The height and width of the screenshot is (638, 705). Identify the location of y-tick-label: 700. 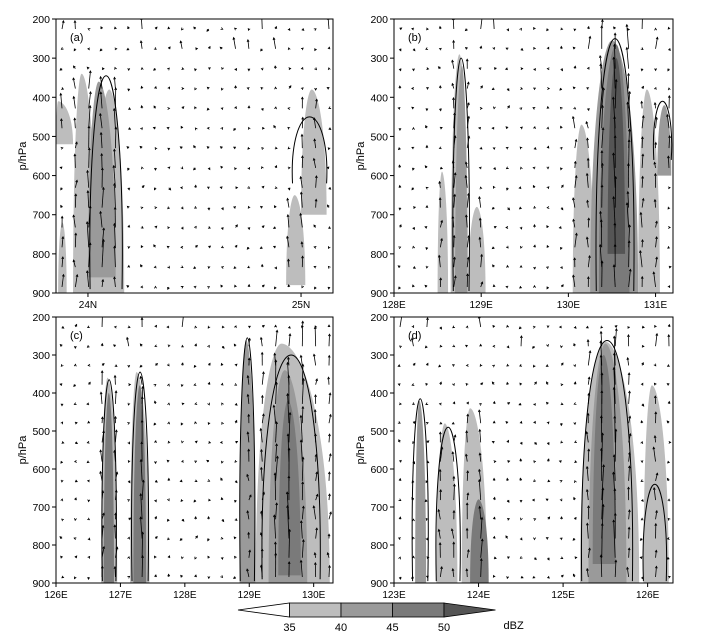
(41, 216).